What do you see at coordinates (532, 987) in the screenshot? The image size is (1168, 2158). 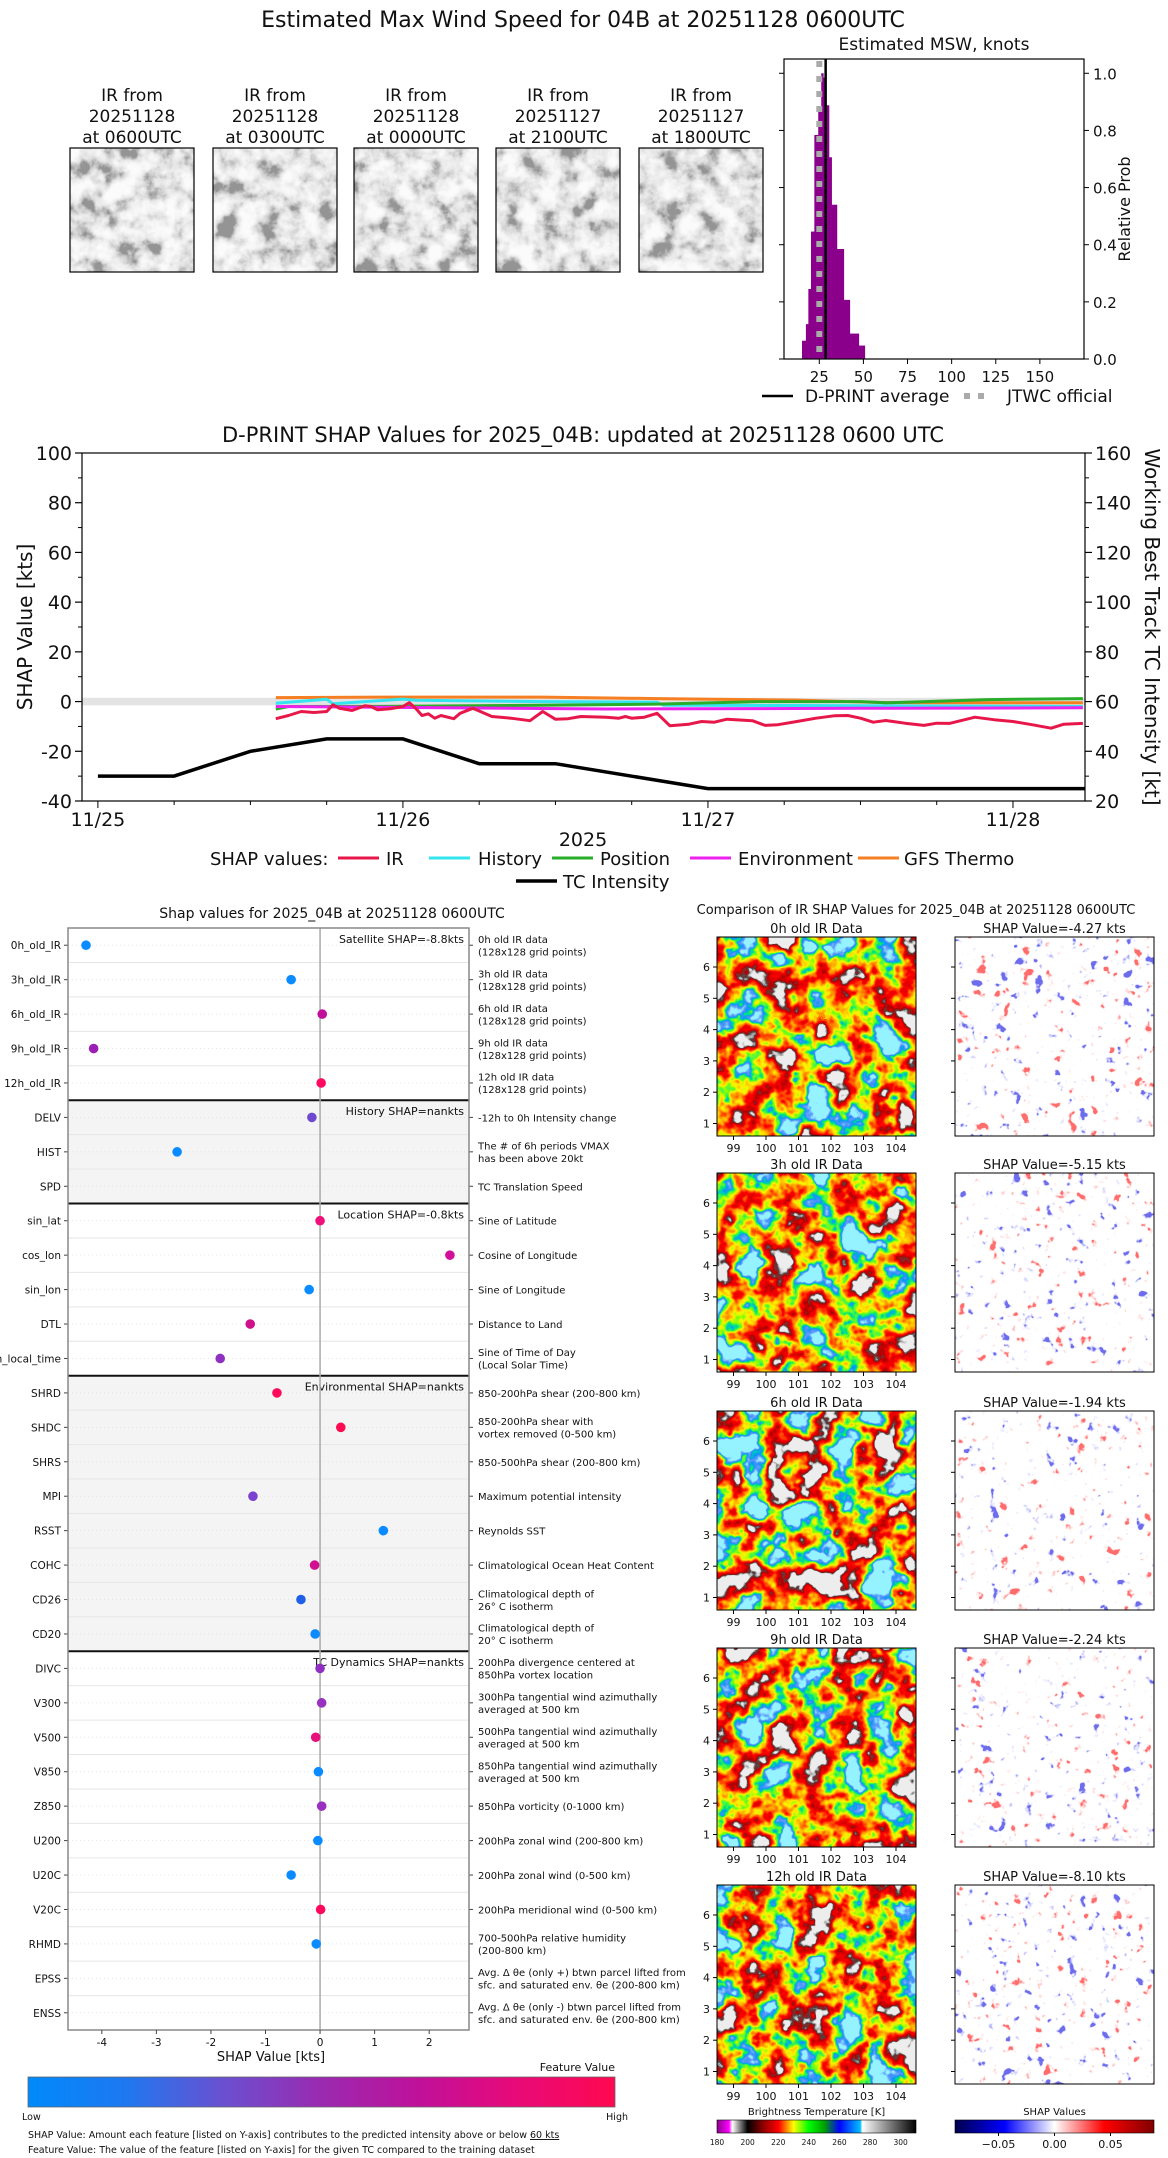 I see `feature-description: (128x128 grid points)` at bounding box center [532, 987].